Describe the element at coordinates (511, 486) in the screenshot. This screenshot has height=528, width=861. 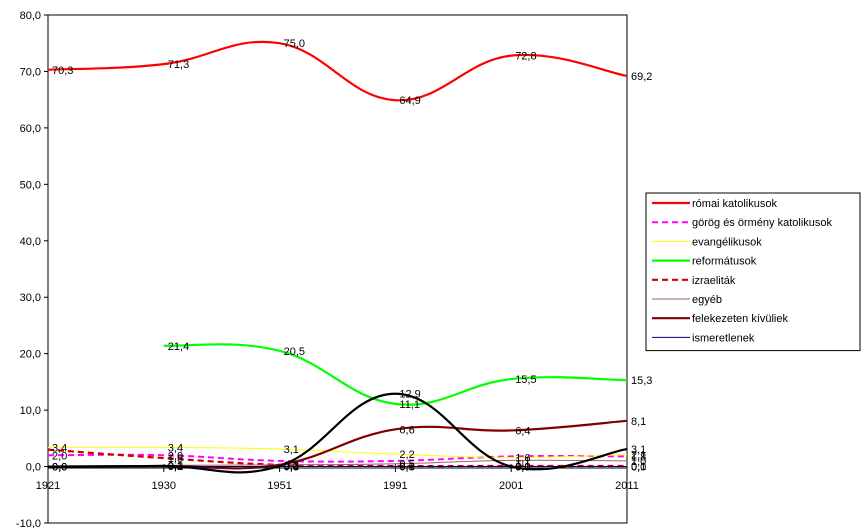
I see `x-tick-label: 2001` at that location.